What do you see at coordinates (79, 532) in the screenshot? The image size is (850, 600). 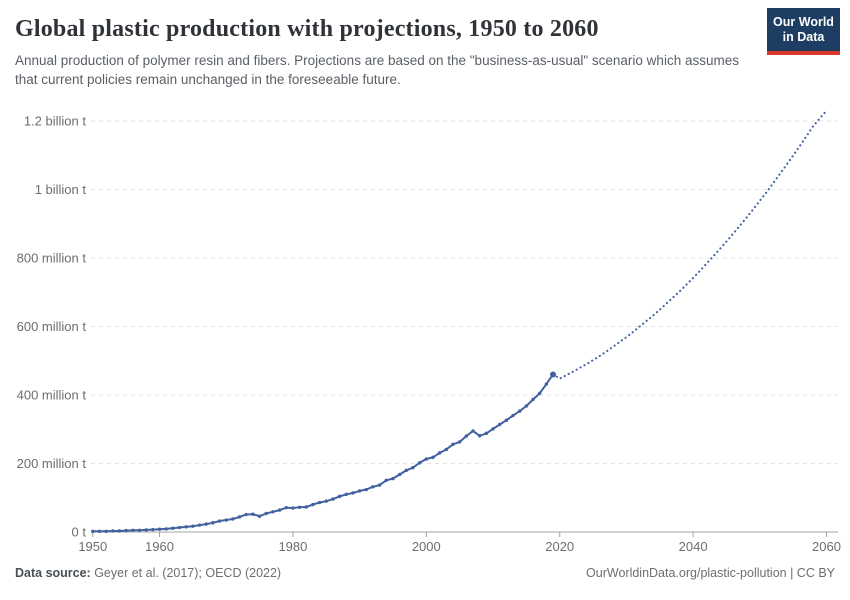 I see `y-tick-label: 0 t` at bounding box center [79, 532].